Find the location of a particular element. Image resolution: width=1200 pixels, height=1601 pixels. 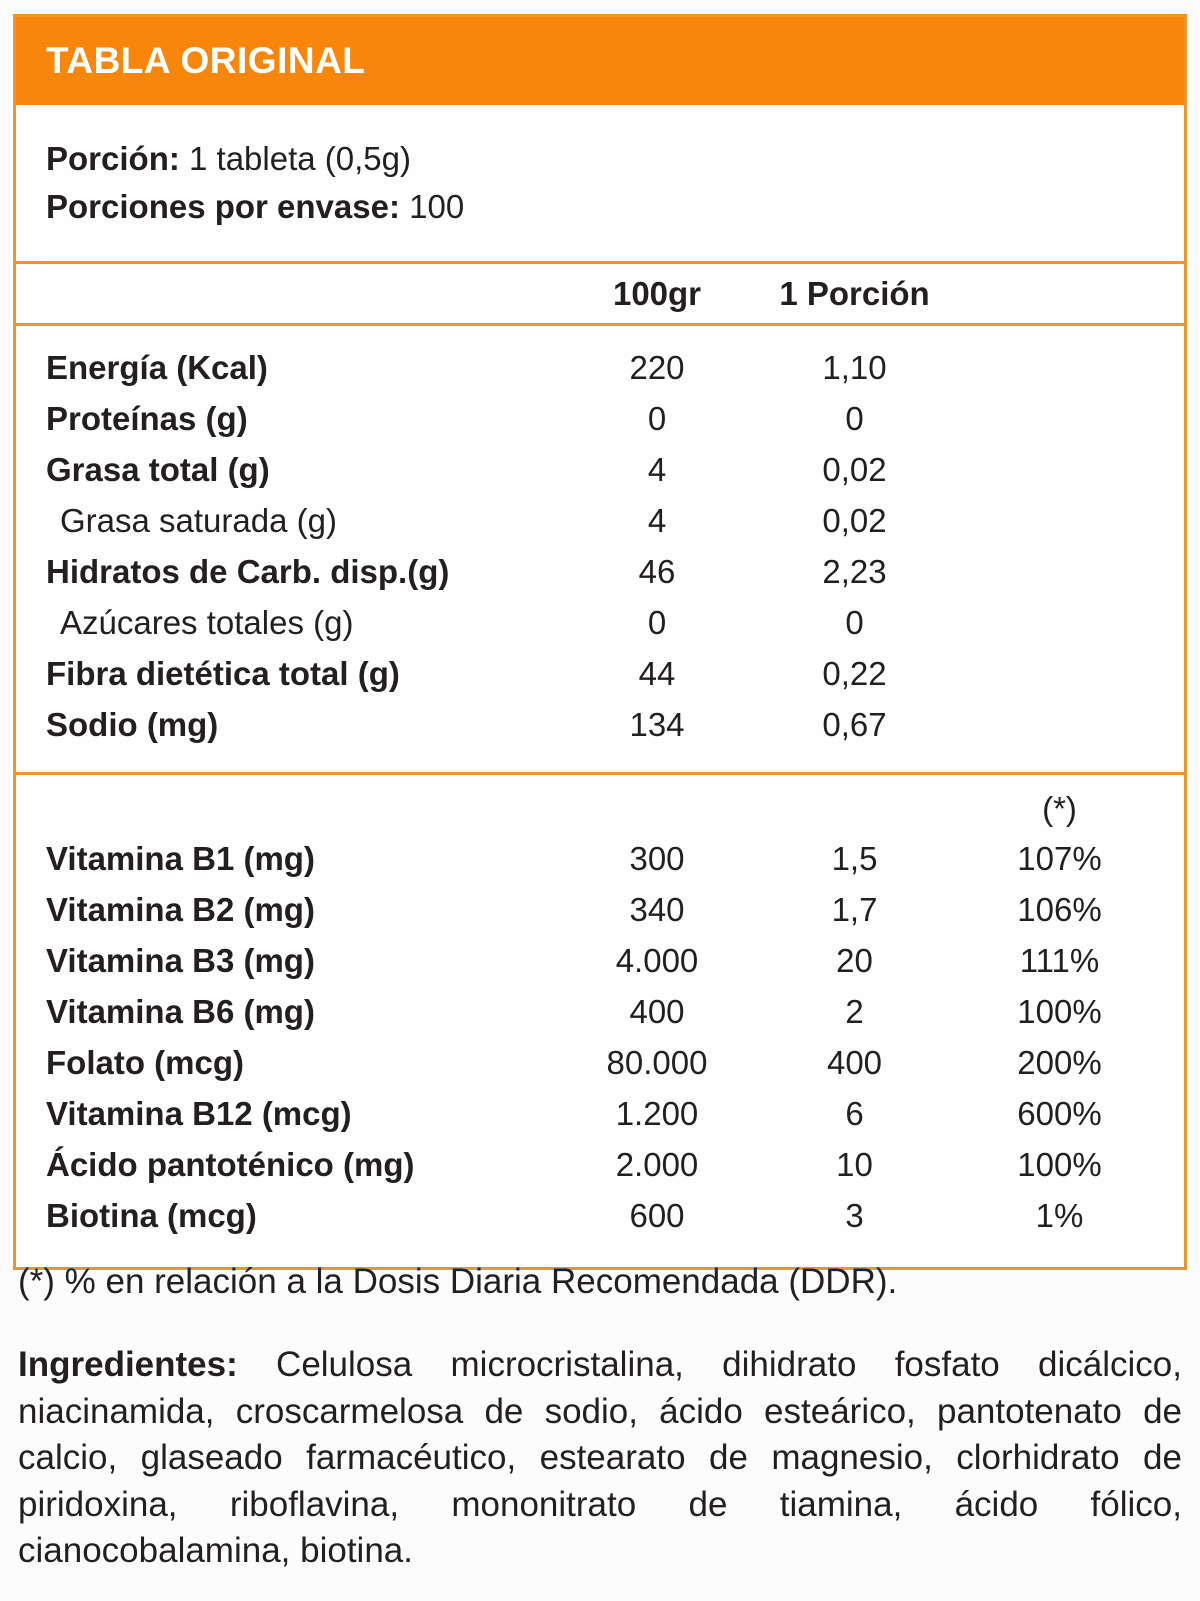

vitamin-value-100g: 2.000 is located at coordinates (657, 1164).